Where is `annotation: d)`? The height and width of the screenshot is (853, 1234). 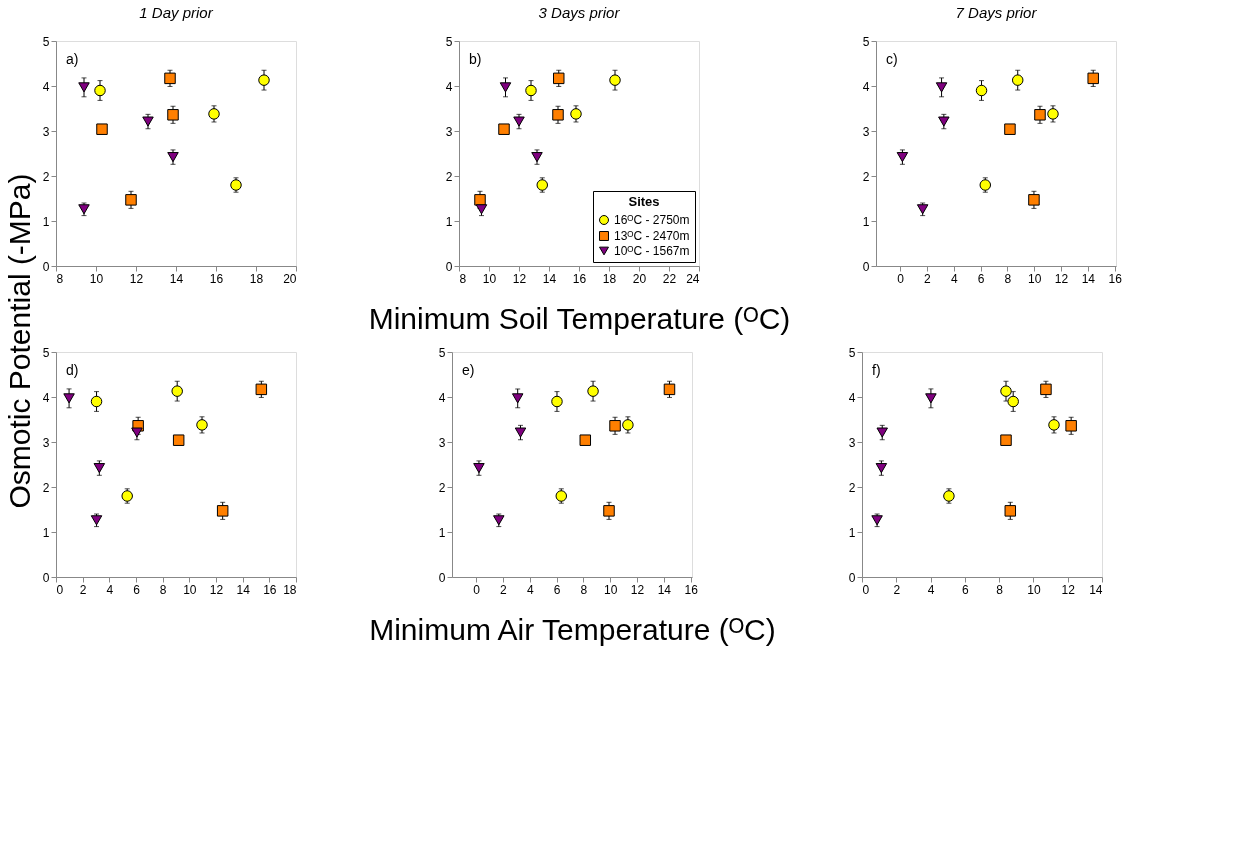
annotation: d) is located at coordinates (72, 370).